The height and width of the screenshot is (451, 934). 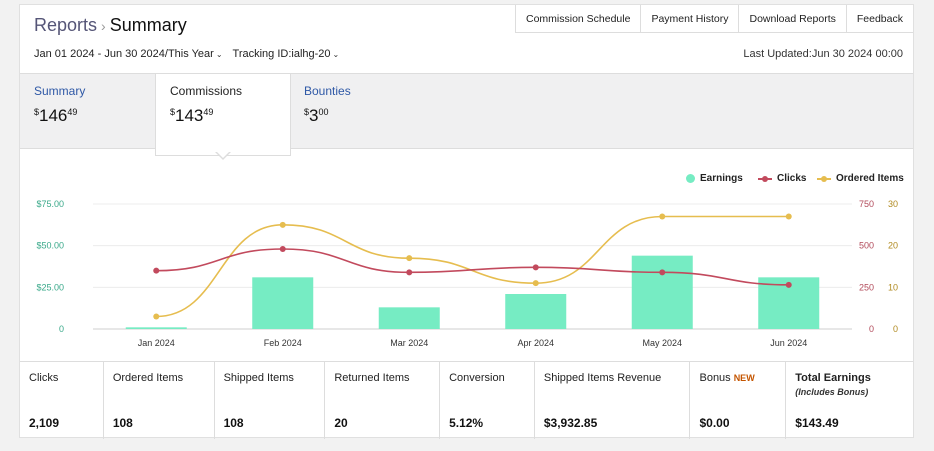 I want to click on stat-label: Bonus NEW, so click(x=727, y=378).